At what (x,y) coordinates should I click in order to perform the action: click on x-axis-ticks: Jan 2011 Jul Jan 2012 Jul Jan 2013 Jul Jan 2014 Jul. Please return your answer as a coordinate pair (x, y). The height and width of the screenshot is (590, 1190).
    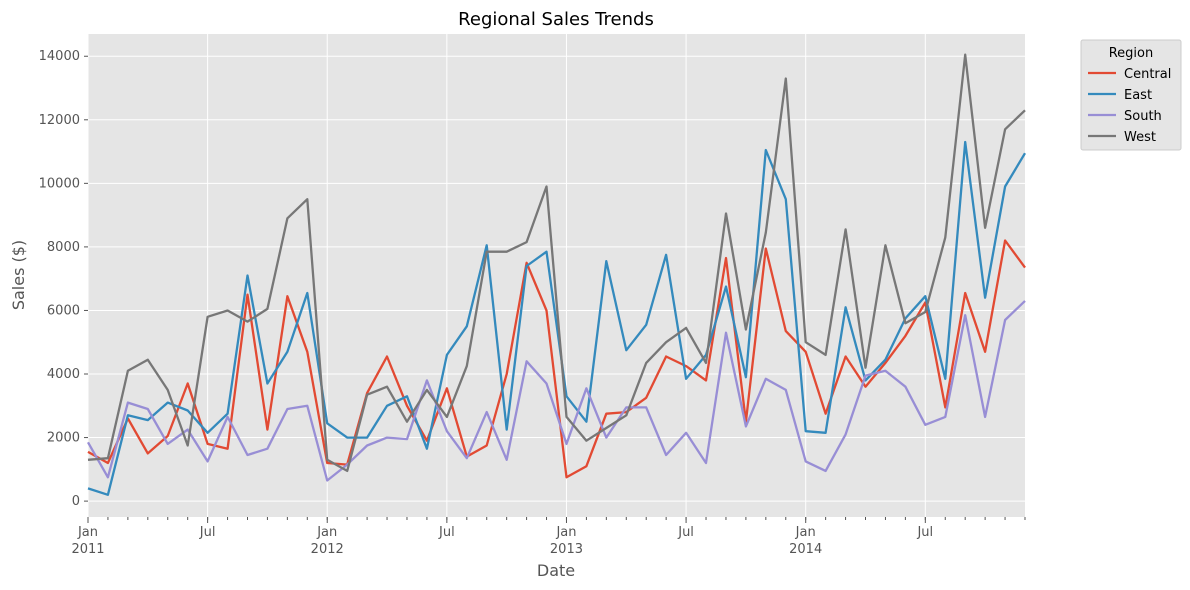
    Looking at the image, I should click on (548, 537).